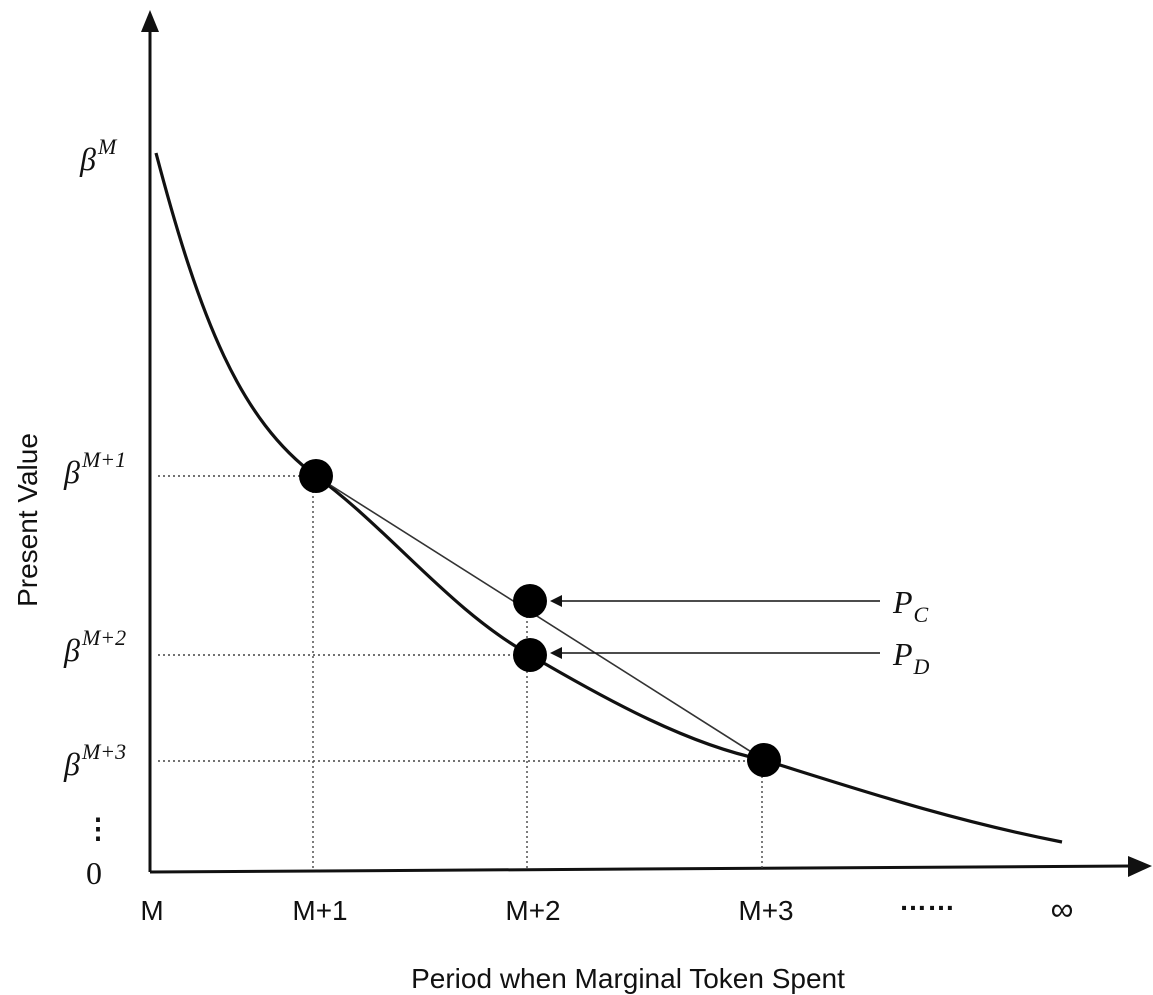  What do you see at coordinates (1062, 909) in the screenshot?
I see `x-tick-infinity: ∞` at bounding box center [1062, 909].